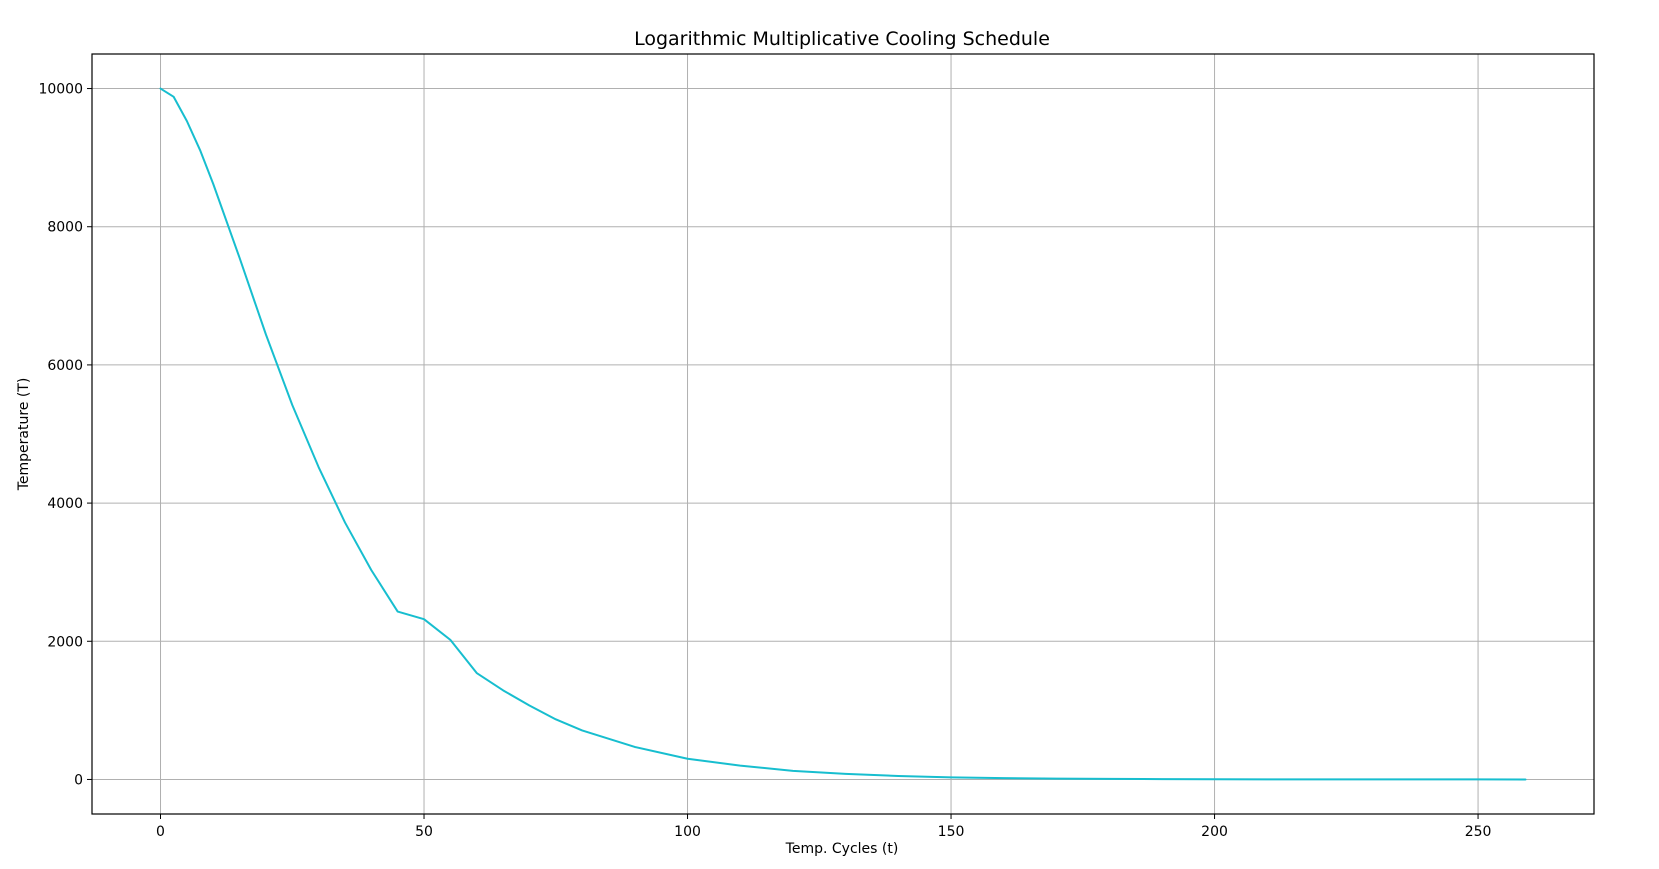 Image resolution: width=1659 pixels, height=869 pixels. Describe the element at coordinates (424, 832) in the screenshot. I see `x-tick-label: 50` at that location.